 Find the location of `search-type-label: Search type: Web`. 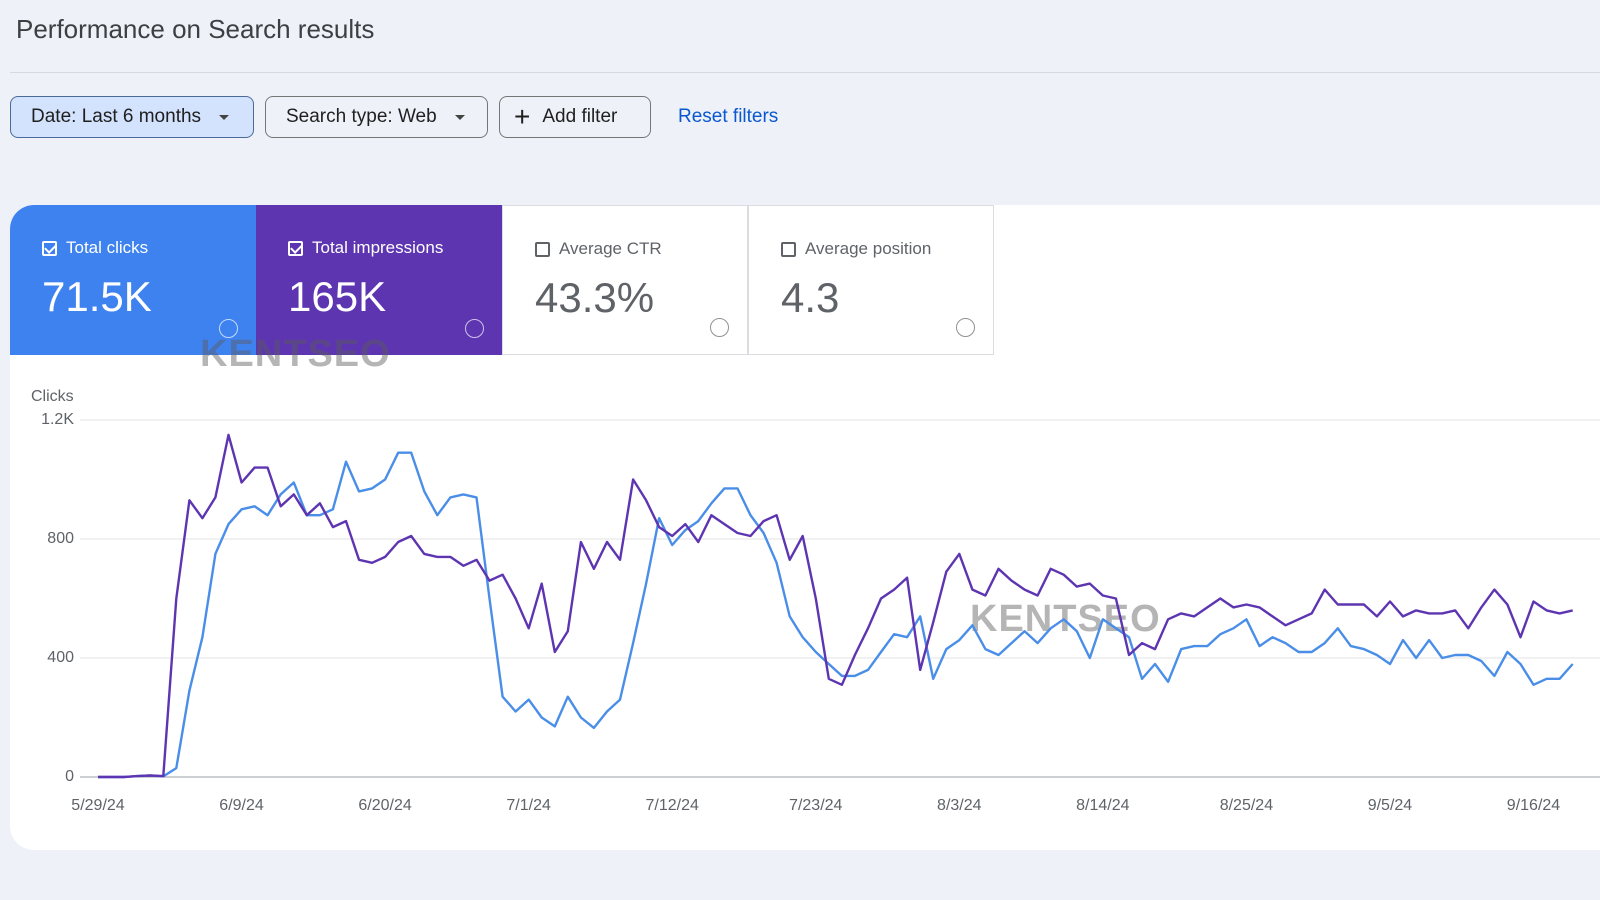

search-type-label: Search type: Web is located at coordinates (361, 116).